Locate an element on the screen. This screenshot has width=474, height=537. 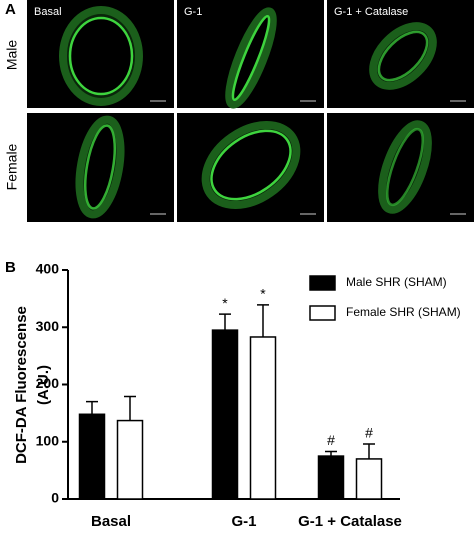
column-label: G-1 + Catalase is located at coordinates (371, 12).